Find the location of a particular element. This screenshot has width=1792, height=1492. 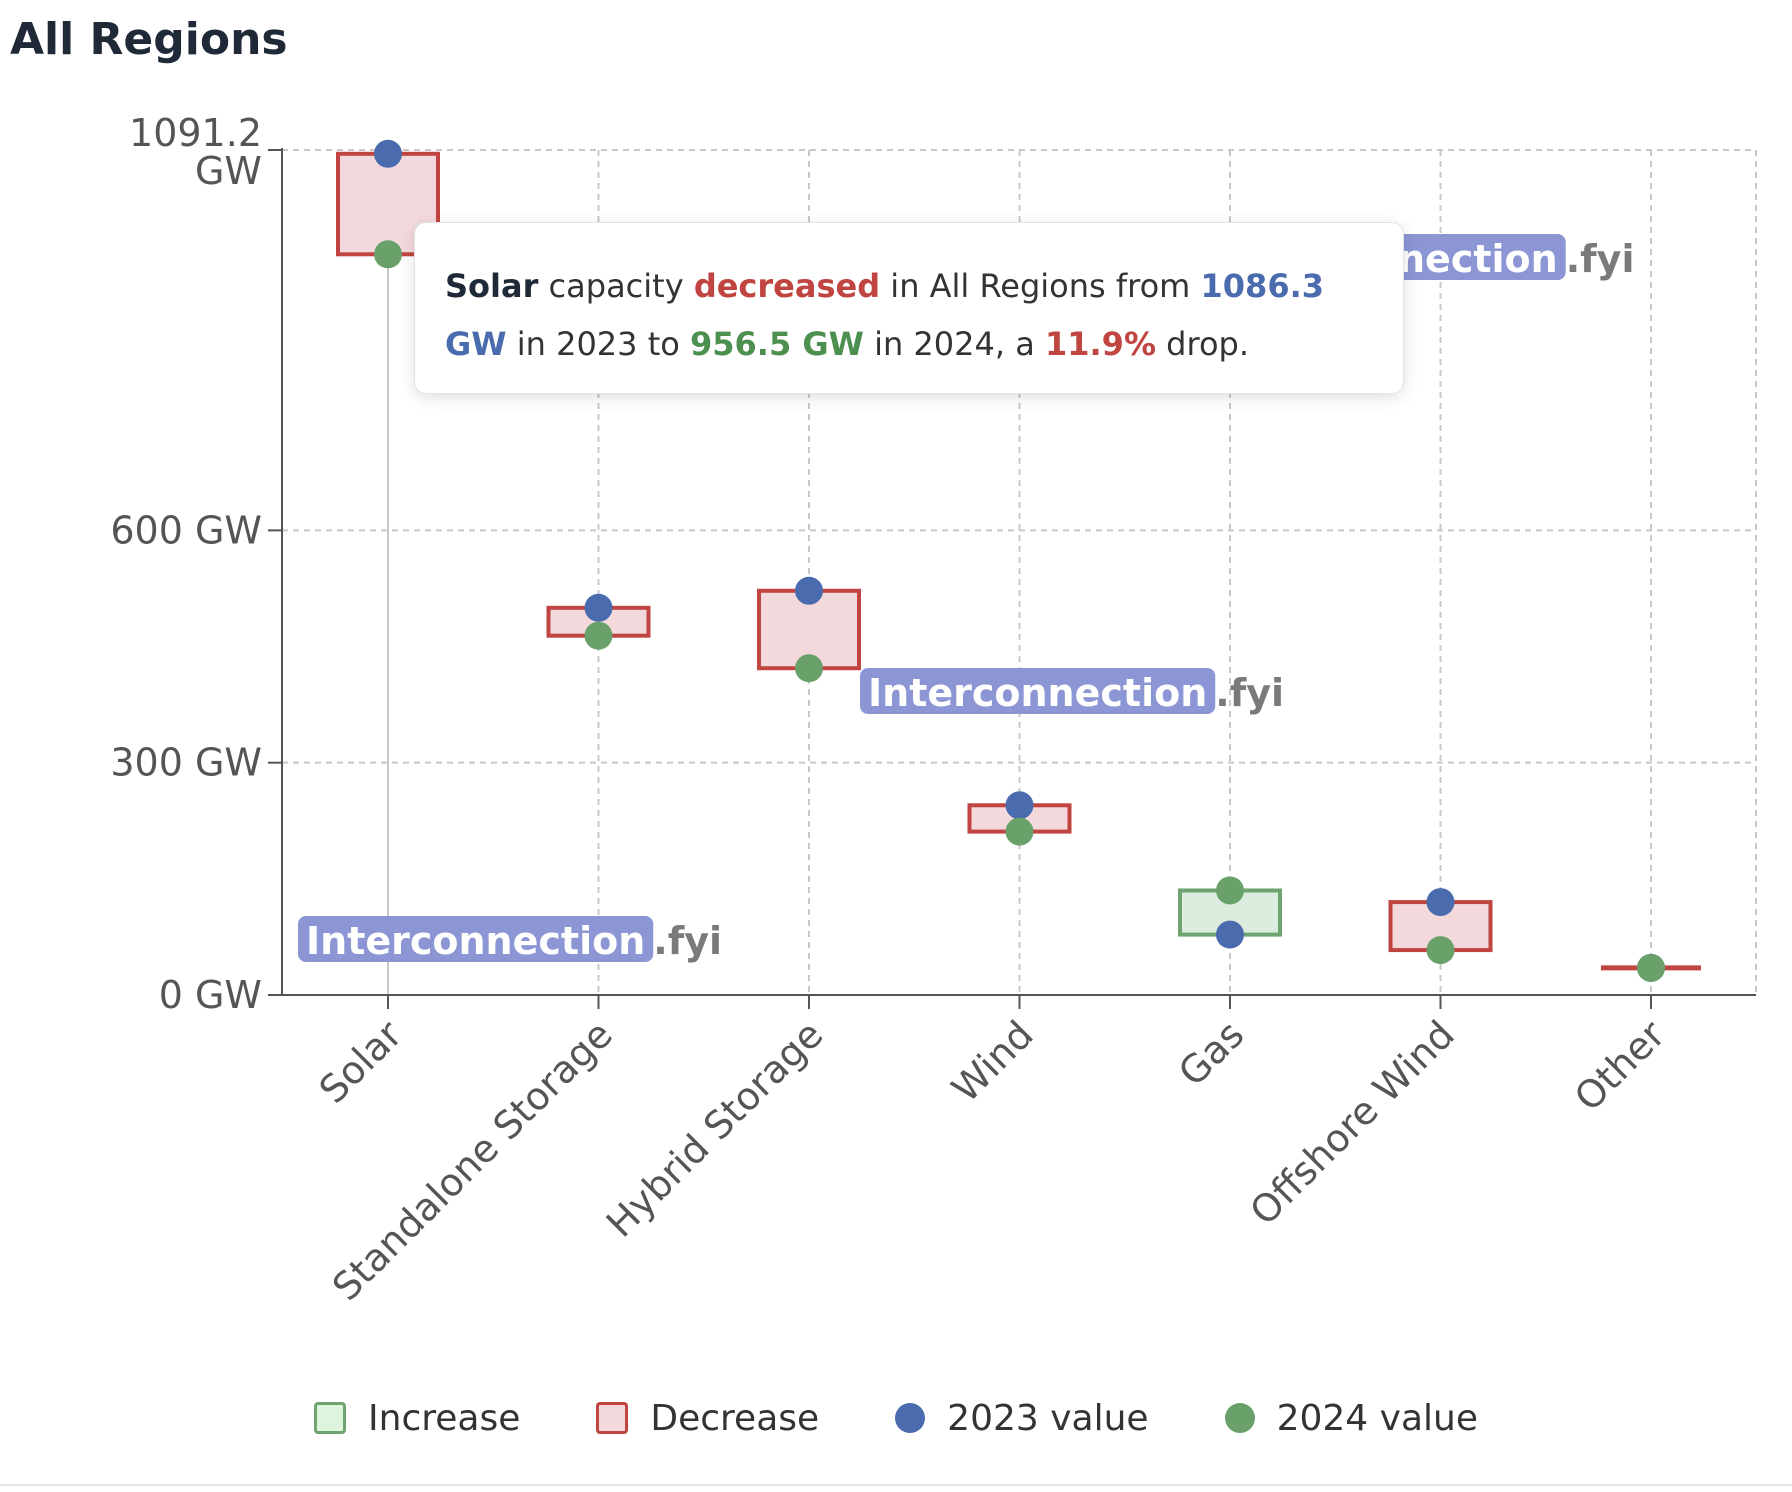

legend-label-2024: 2024 value is located at coordinates (1377, 1418).